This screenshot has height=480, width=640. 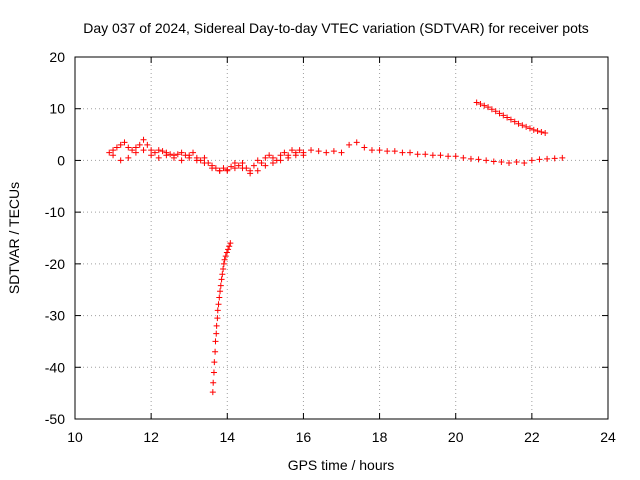 What do you see at coordinates (380, 437) in the screenshot?
I see `x-tick-label: 18` at bounding box center [380, 437].